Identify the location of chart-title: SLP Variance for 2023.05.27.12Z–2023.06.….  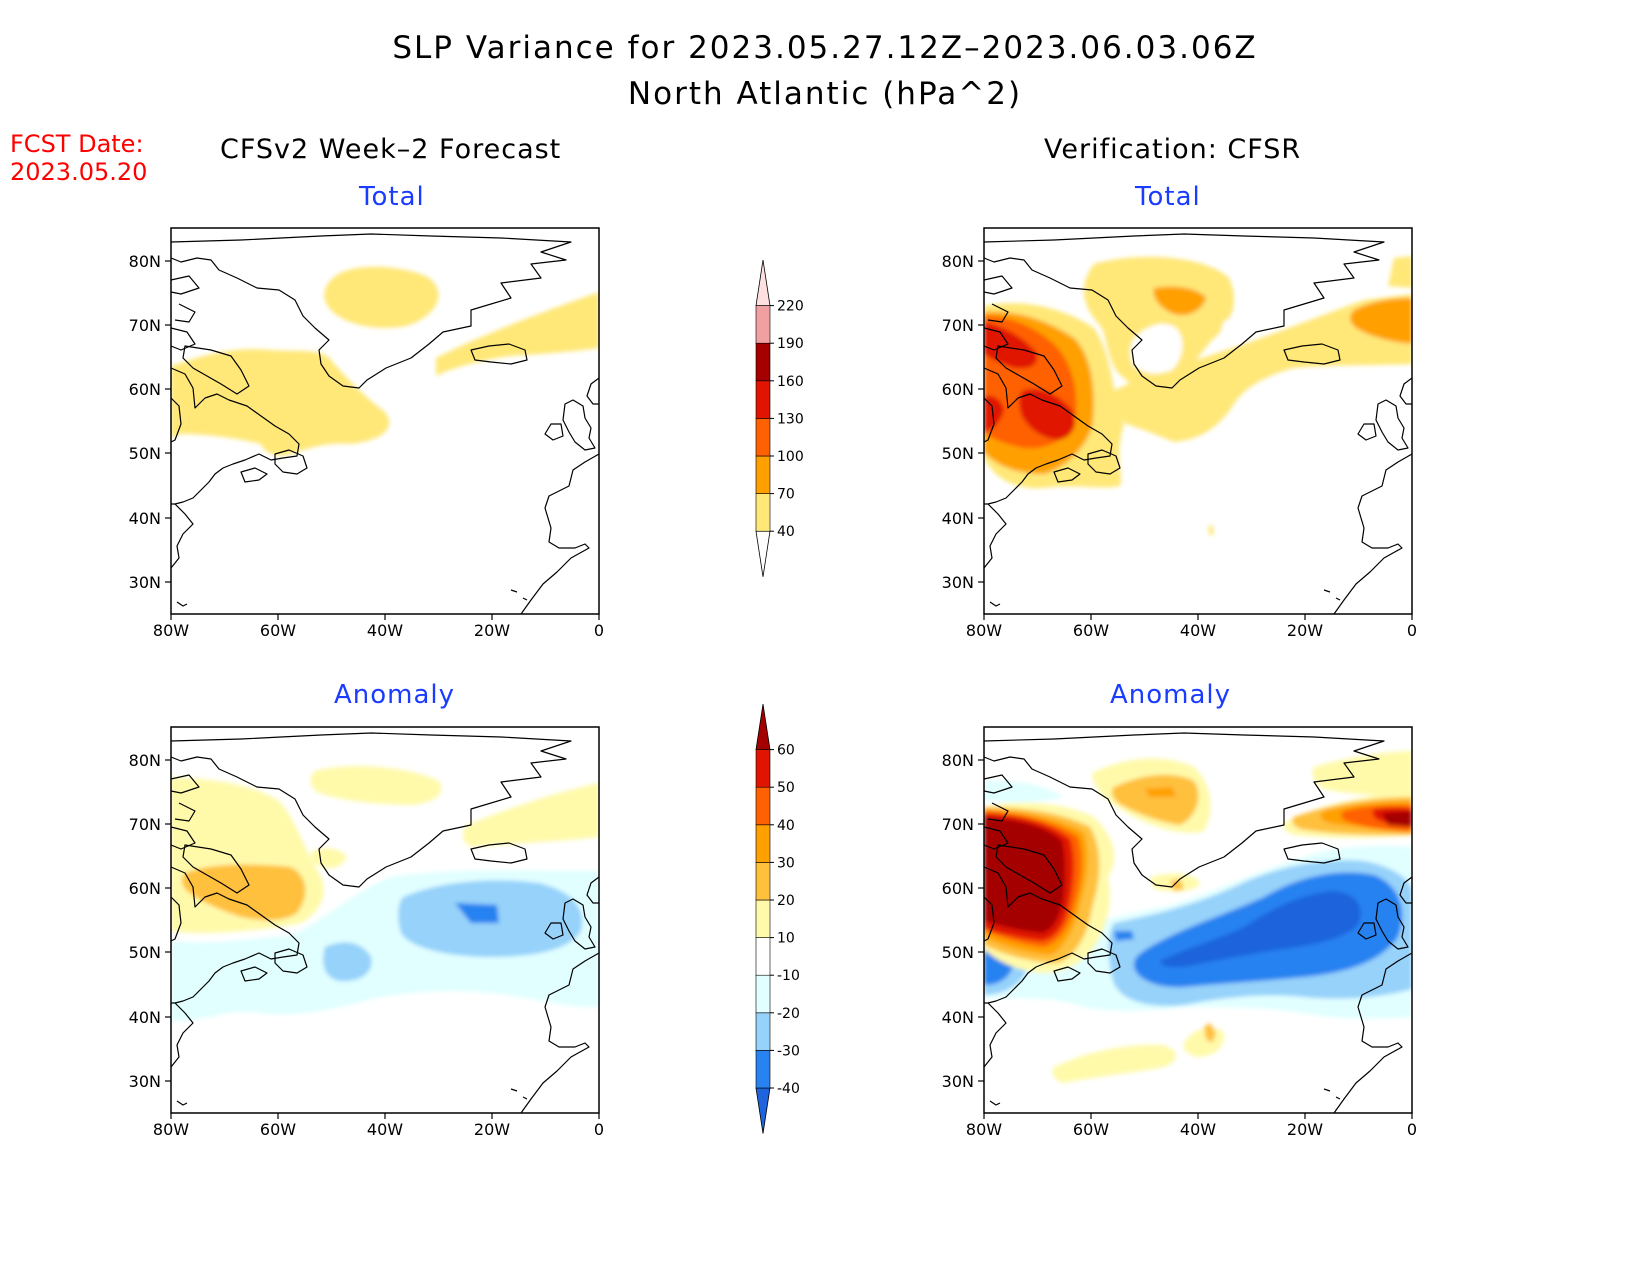
(825, 48).